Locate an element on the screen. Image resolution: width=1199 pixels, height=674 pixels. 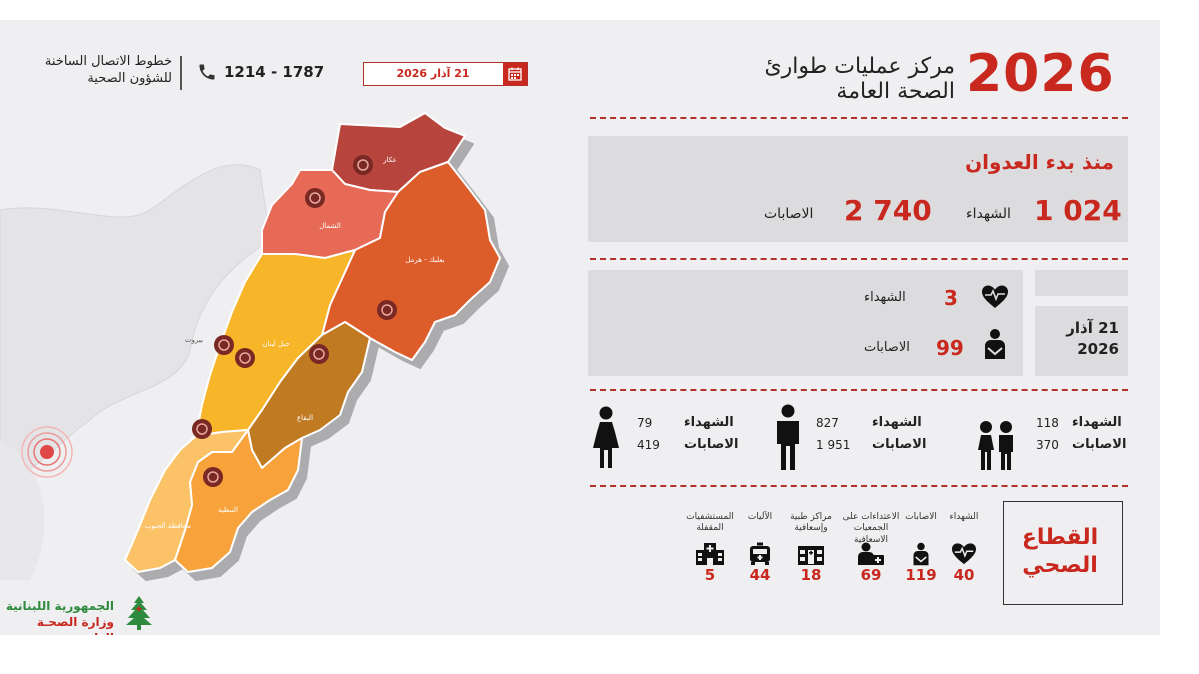
since-start-title: منذ بدء العدوان is located at coordinates (1039, 162).